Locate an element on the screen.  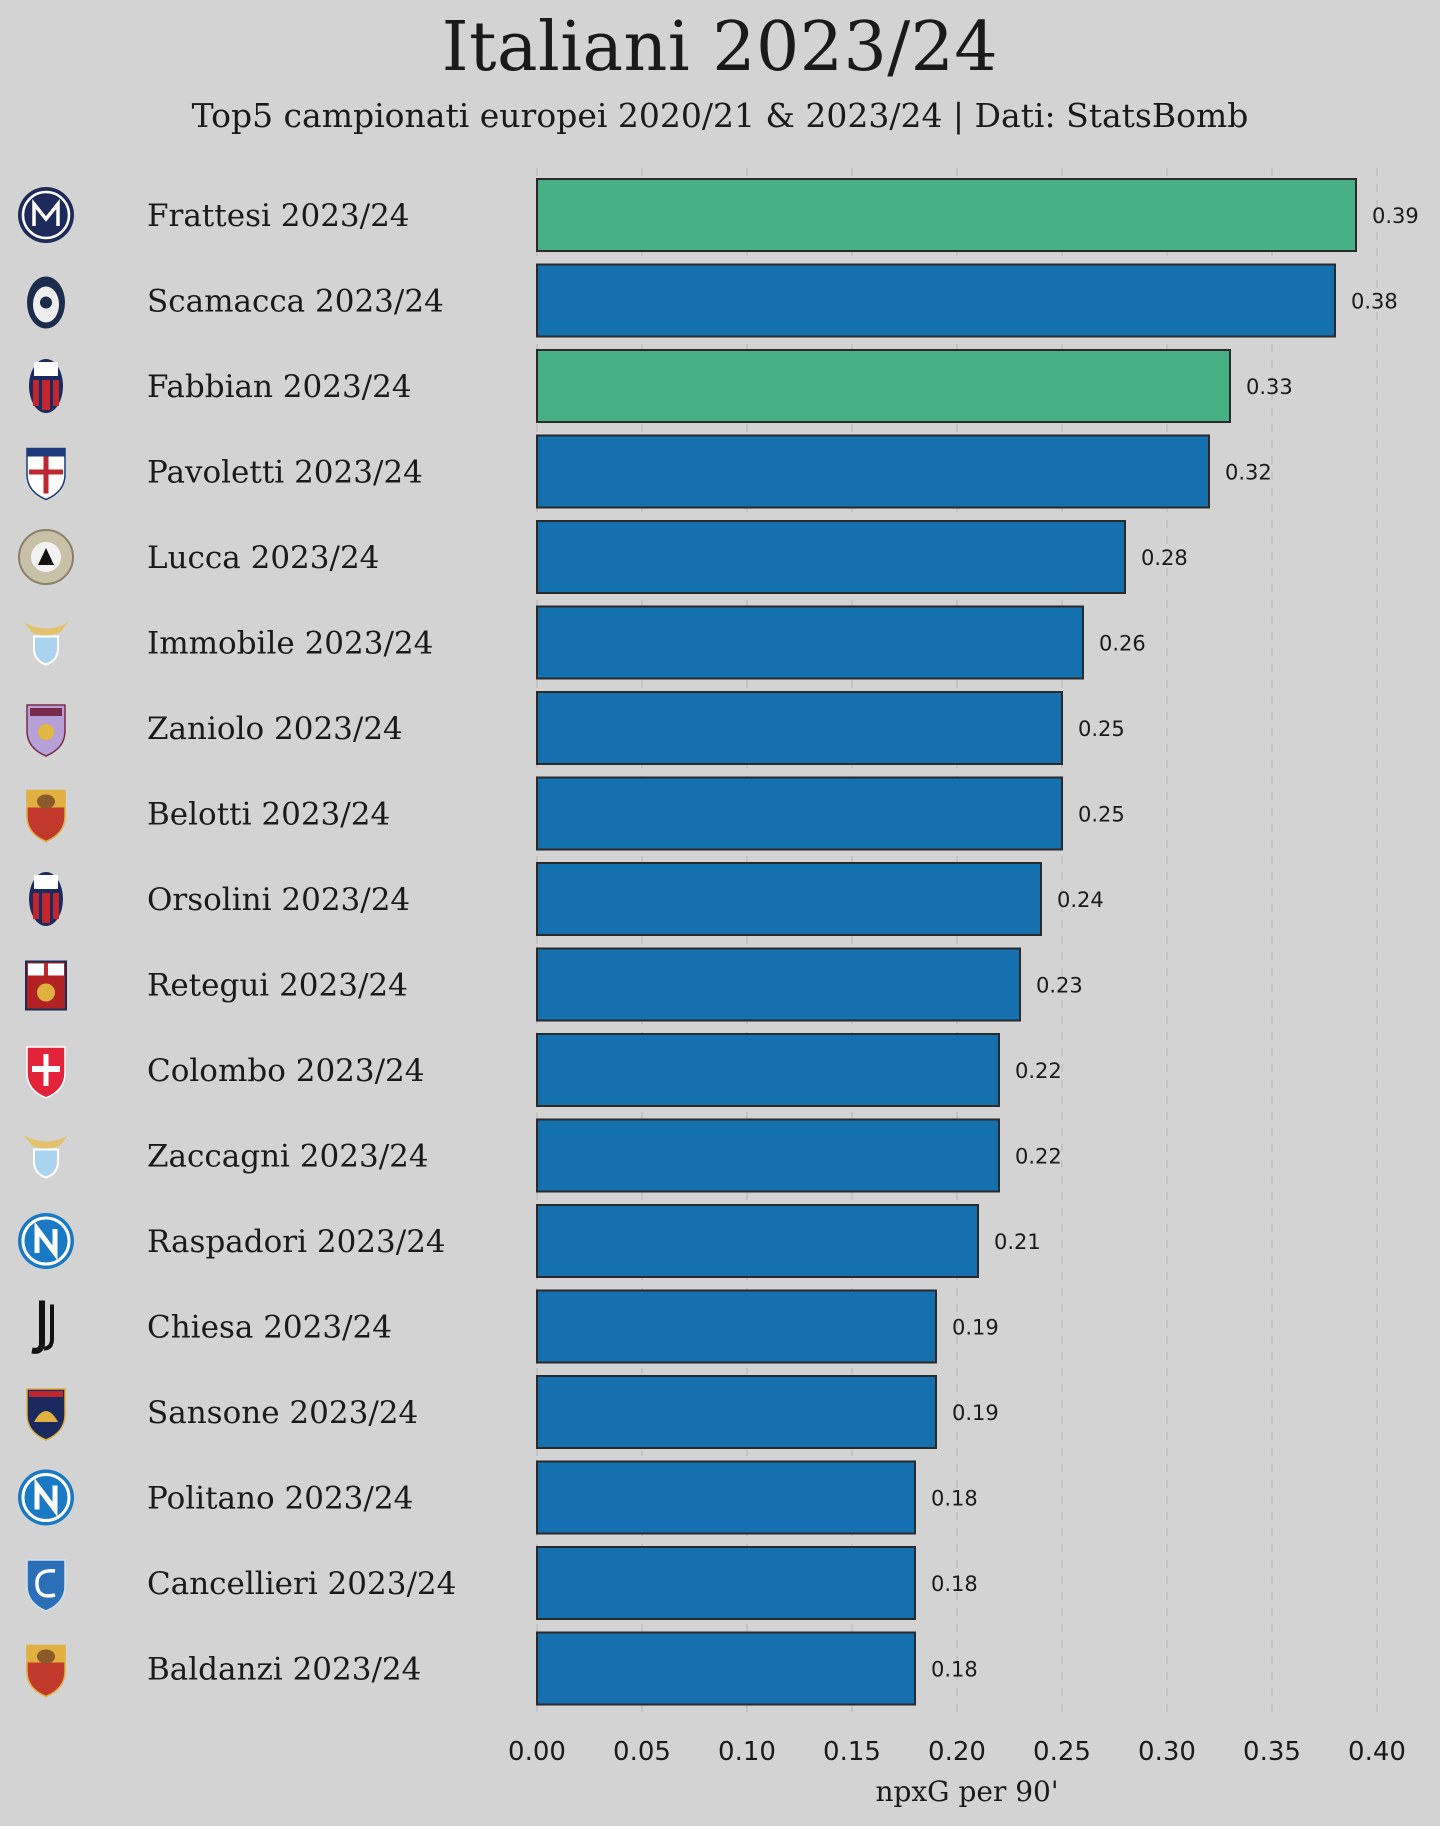
player-label: Politano 2023/24 is located at coordinates (280, 1499).